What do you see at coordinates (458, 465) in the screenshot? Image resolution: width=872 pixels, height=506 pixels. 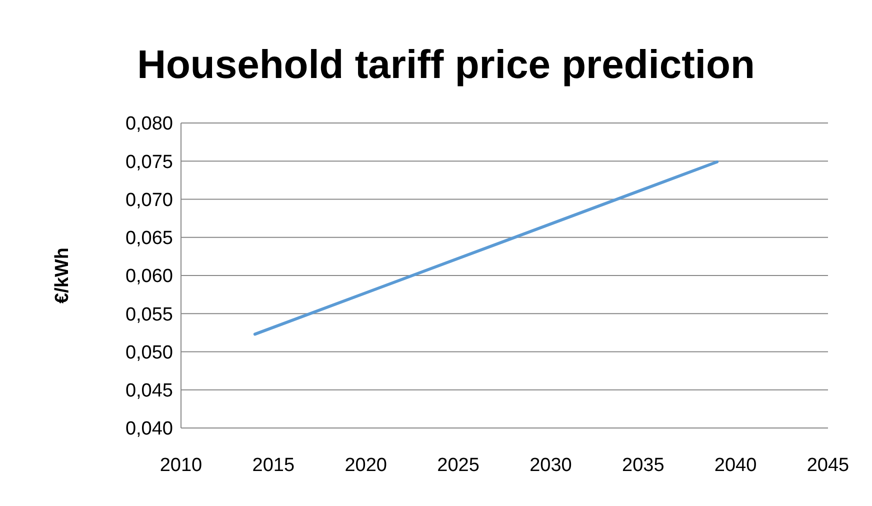 I see `x-tick-label: 2025` at bounding box center [458, 465].